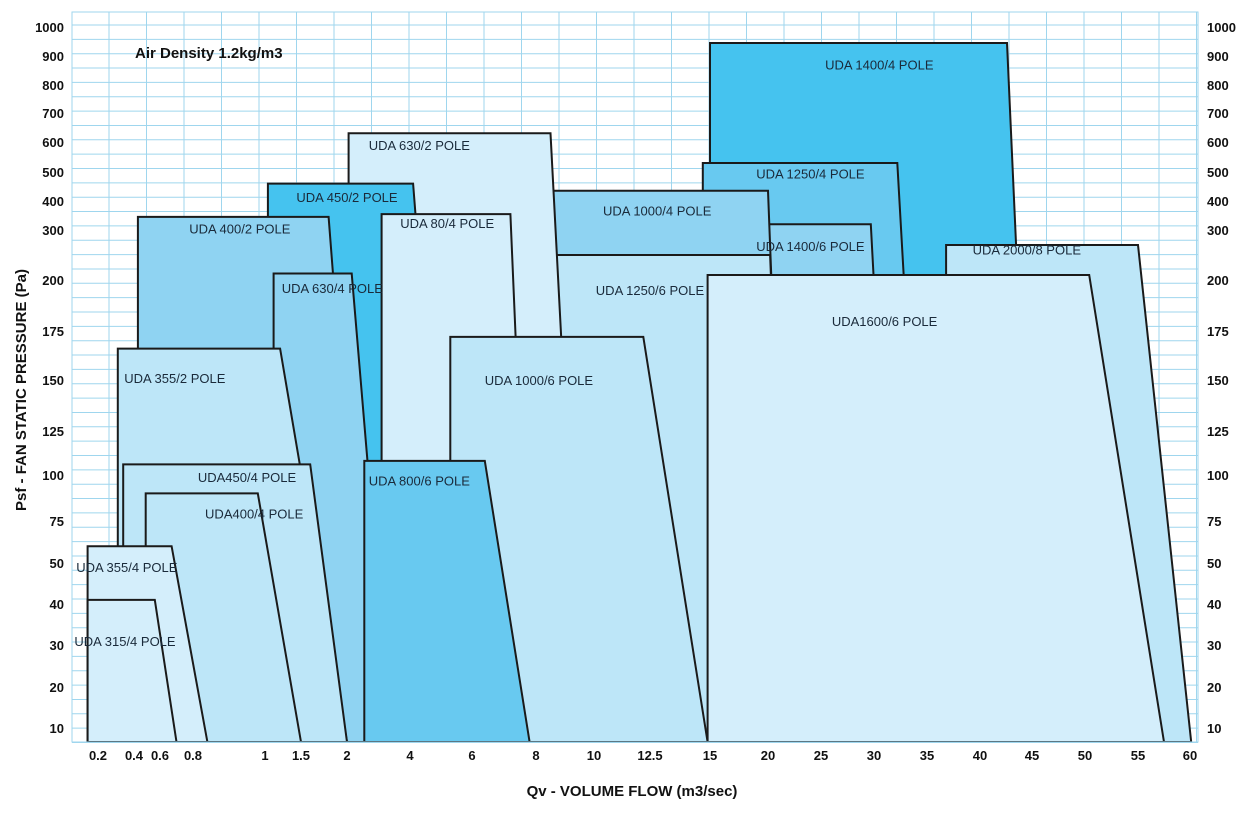 Image resolution: width=1250 pixels, height=814 pixels. I want to click on y-tick-label-left: 200, so click(53, 280).